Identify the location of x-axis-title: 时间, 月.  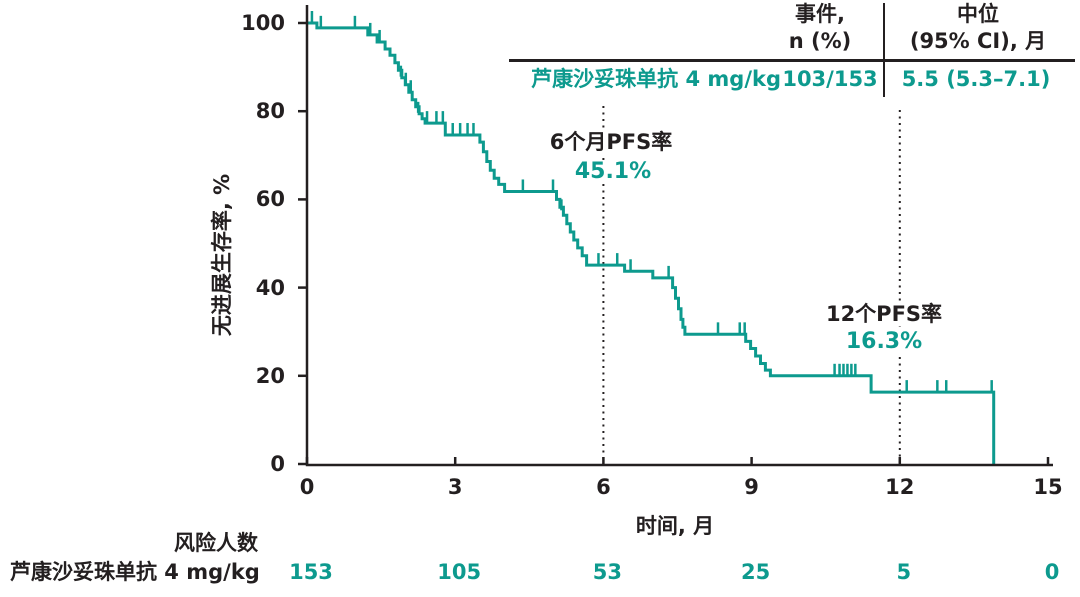
(675, 526).